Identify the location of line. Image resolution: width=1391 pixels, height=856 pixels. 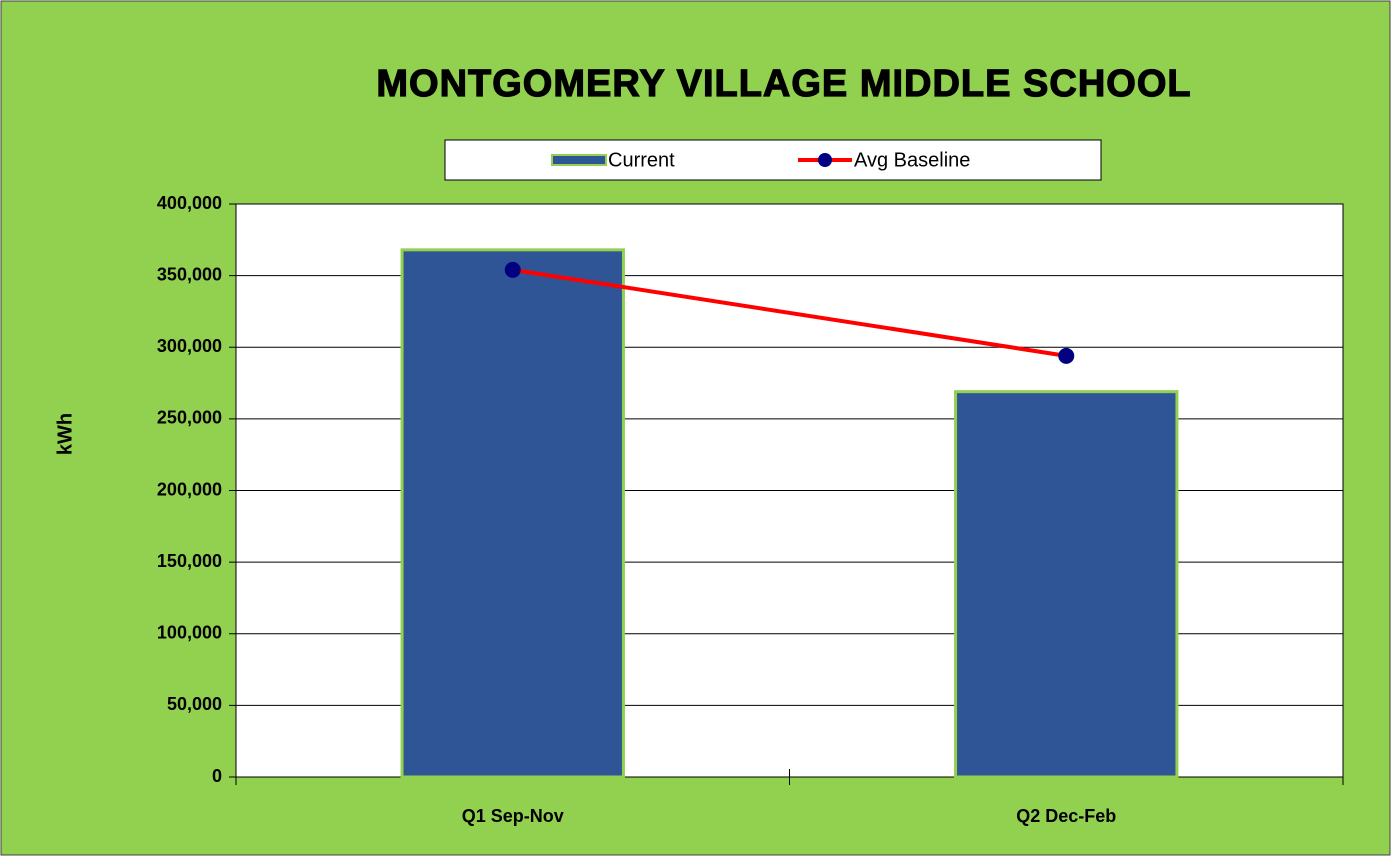
(789, 312).